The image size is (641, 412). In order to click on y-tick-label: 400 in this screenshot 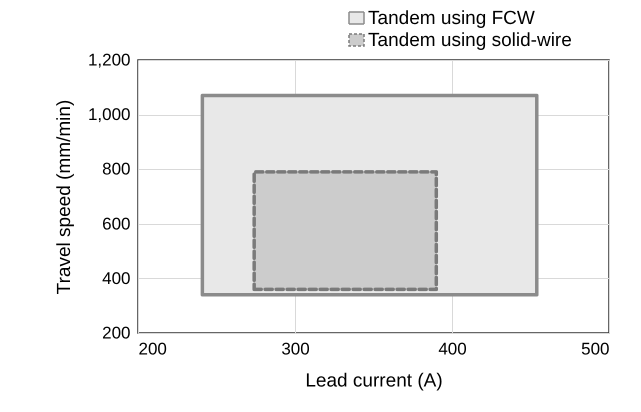, I will do `click(116, 278)`.